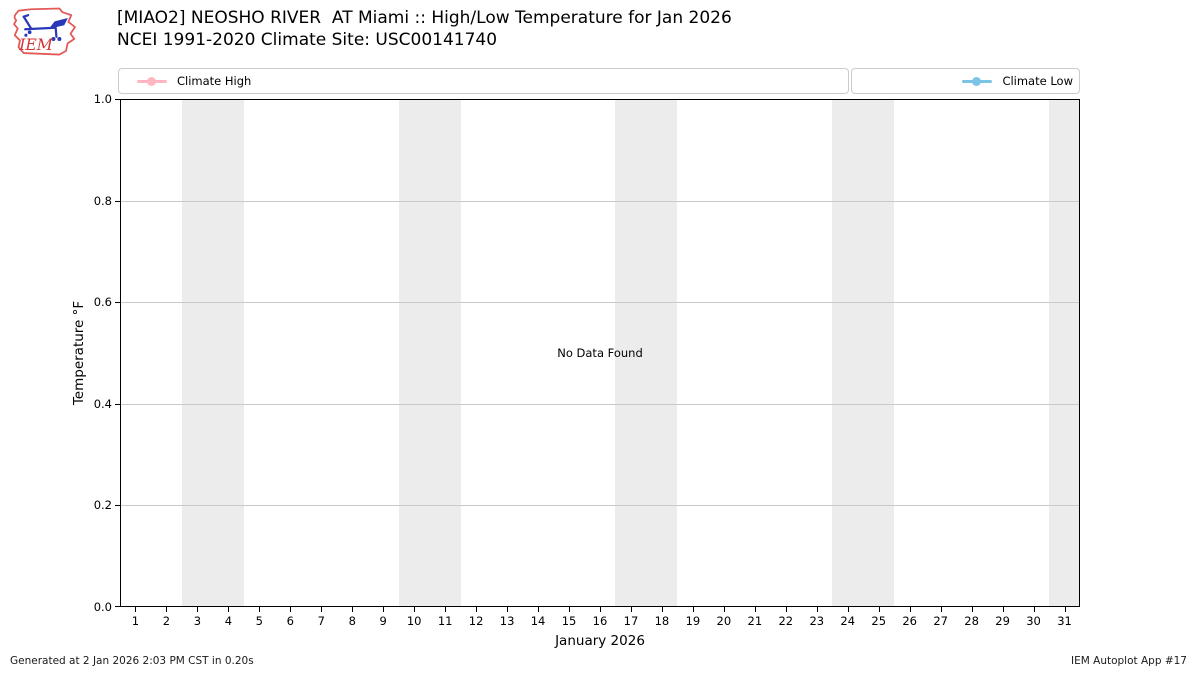 This screenshot has height=675, width=1200. What do you see at coordinates (971, 621) in the screenshot?
I see `x-axis-tick-label: 28` at bounding box center [971, 621].